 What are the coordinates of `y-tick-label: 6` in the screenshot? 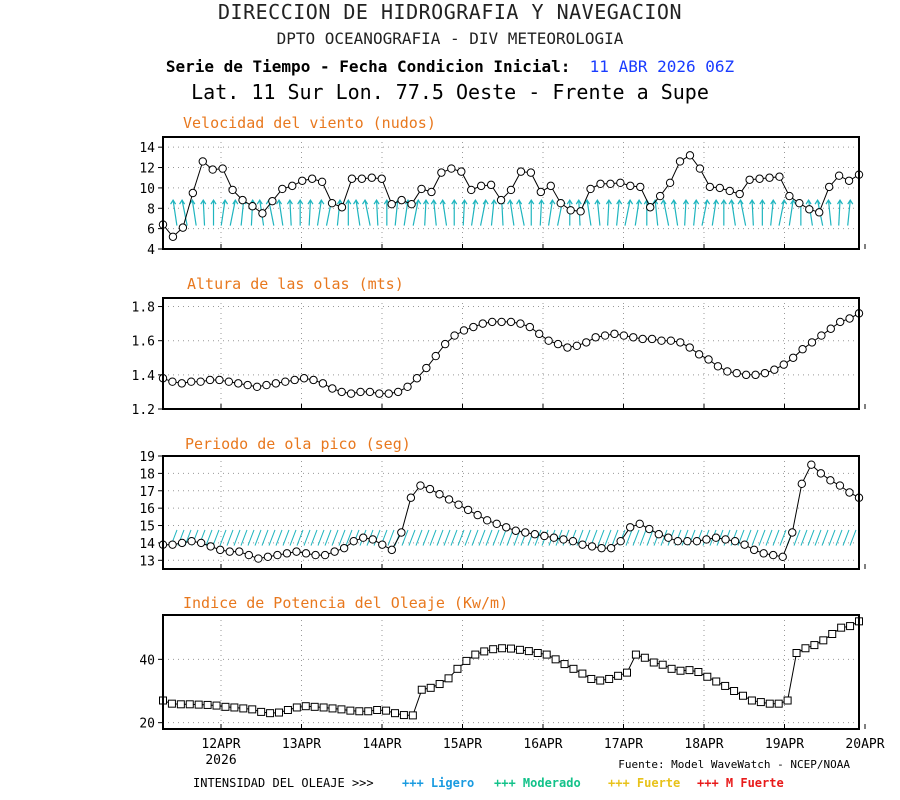 It's located at (151, 230).